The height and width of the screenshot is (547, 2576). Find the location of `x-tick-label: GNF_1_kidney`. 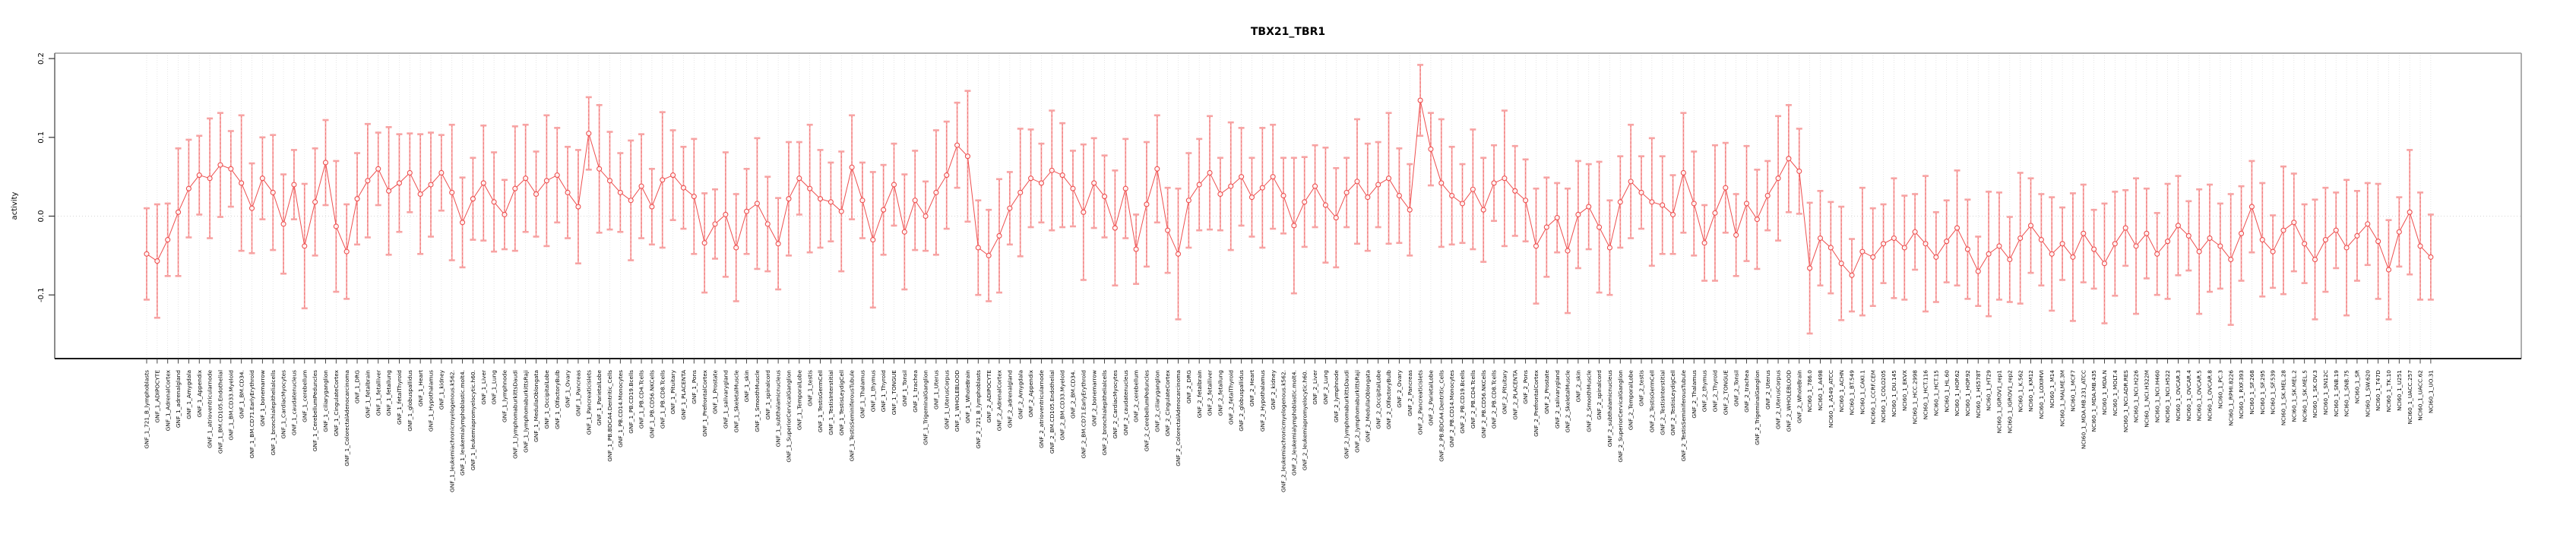

x-tick-label: GNF_1_kidney is located at coordinates (442, 389).